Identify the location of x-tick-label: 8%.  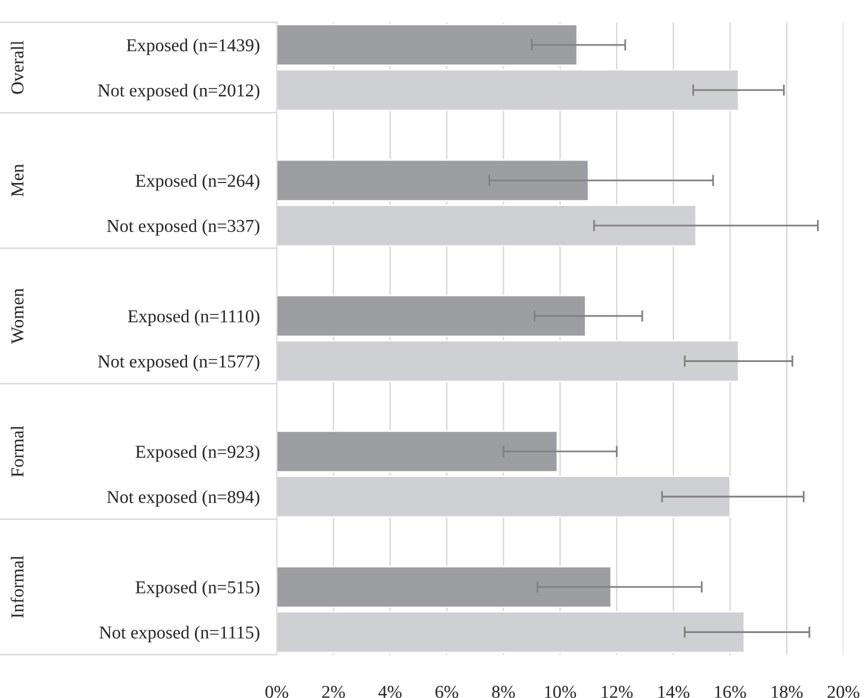
(503, 692).